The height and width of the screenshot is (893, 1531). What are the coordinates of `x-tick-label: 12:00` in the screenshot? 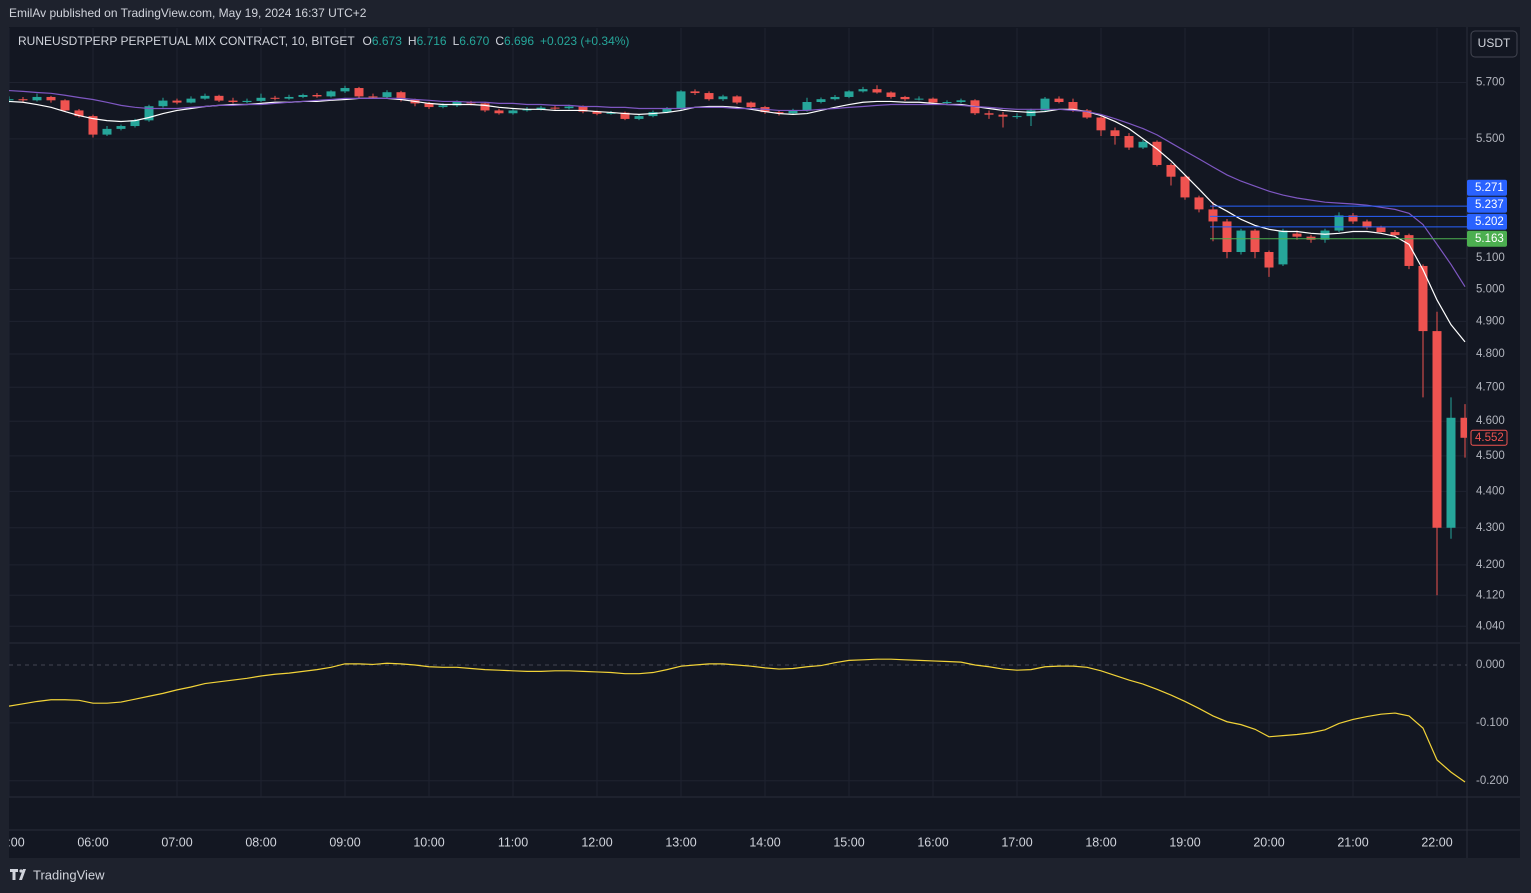 It's located at (596, 842).